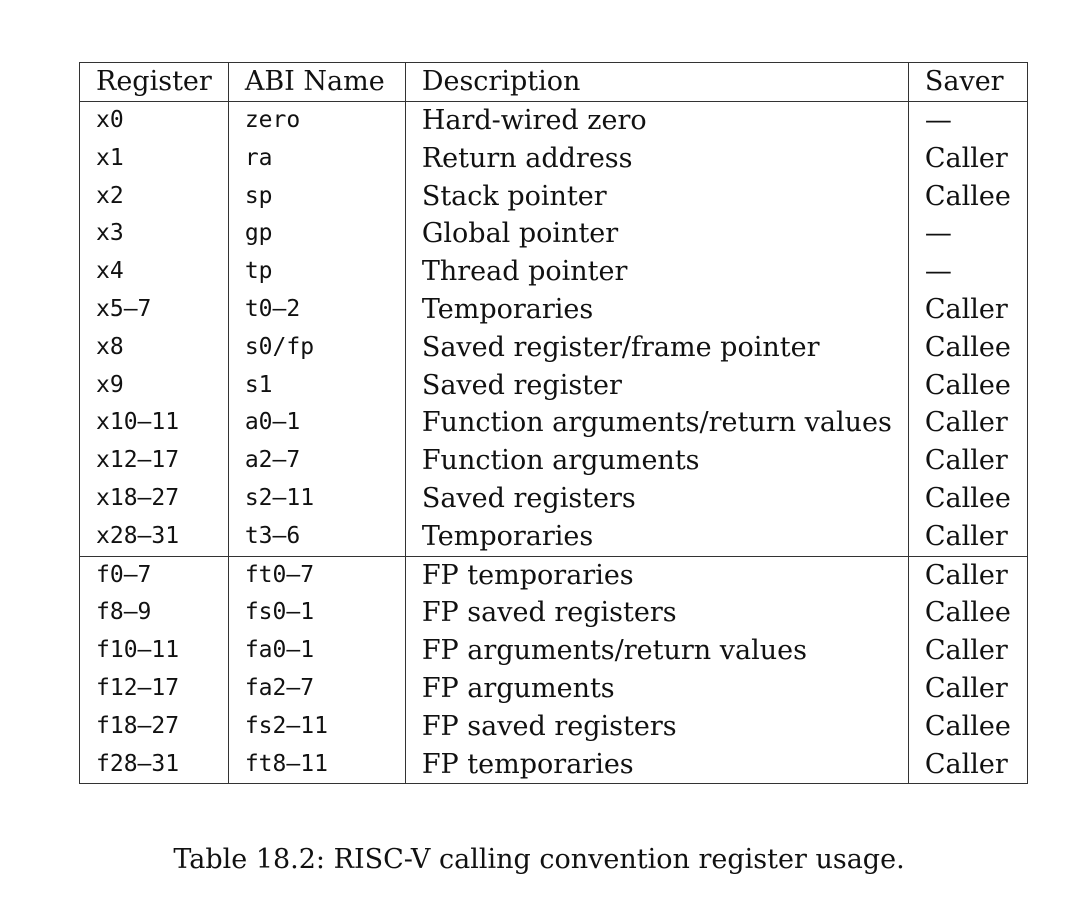 The width and height of the screenshot is (1078, 902). What do you see at coordinates (154, 385) in the screenshot?
I see `cell-register: x9` at bounding box center [154, 385].